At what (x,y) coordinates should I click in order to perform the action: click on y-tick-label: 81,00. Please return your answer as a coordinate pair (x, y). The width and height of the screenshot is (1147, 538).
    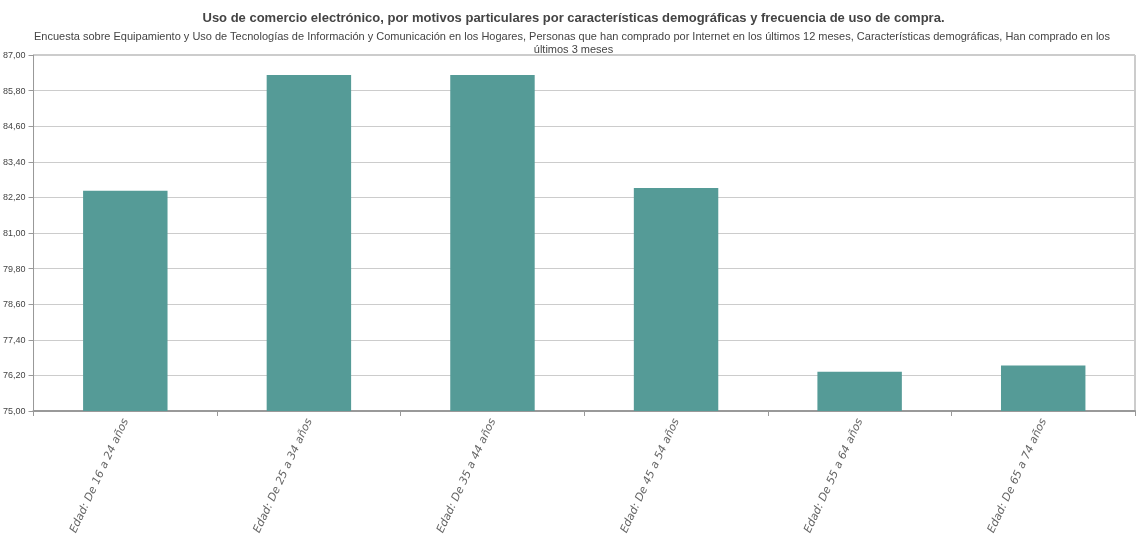
    Looking at the image, I should click on (14, 233).